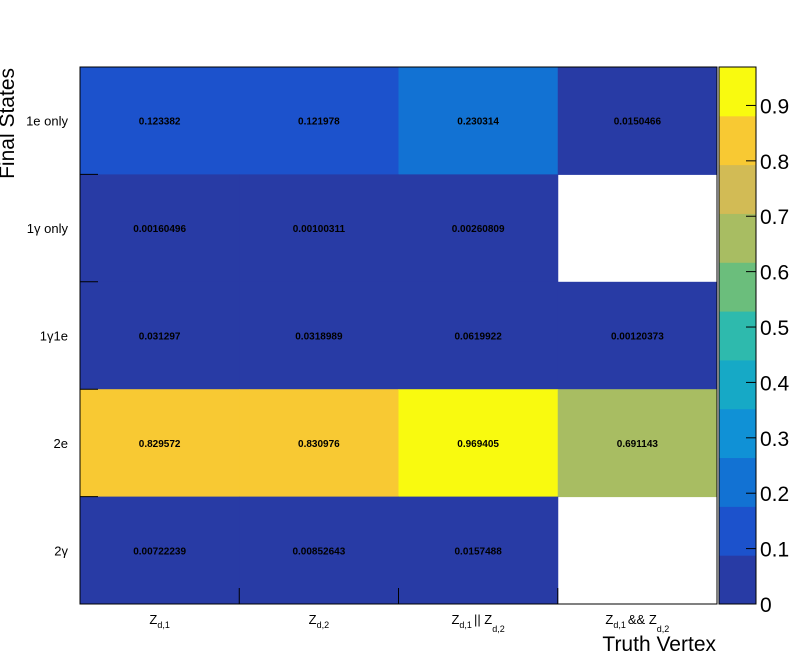 This screenshot has height=672, width=796. I want to click on cell-value-label: 0.00100311, so click(319, 229).